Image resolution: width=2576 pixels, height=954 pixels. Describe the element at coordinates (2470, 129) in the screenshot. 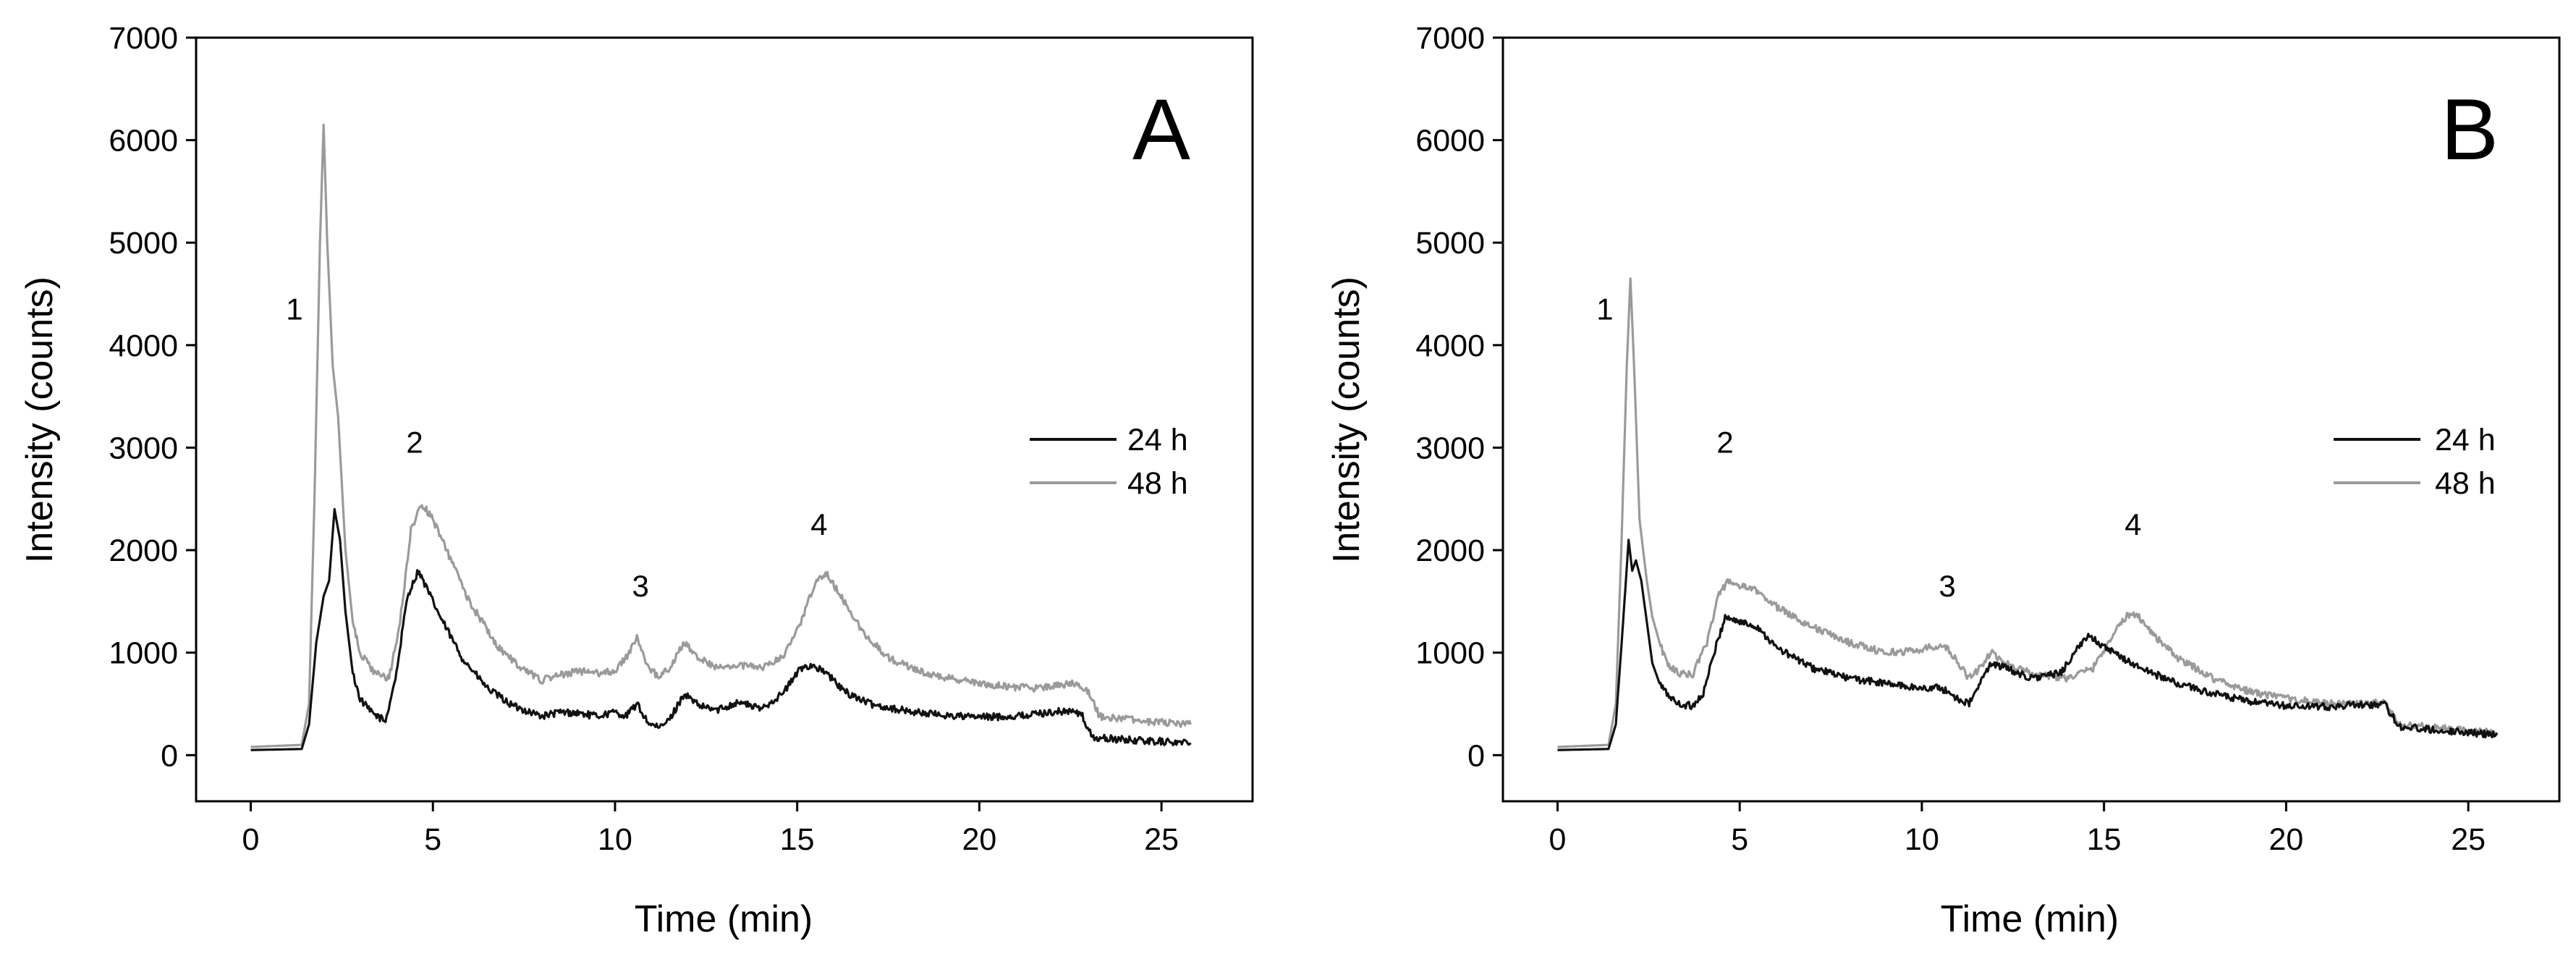

I see `panel-label: B` at that location.